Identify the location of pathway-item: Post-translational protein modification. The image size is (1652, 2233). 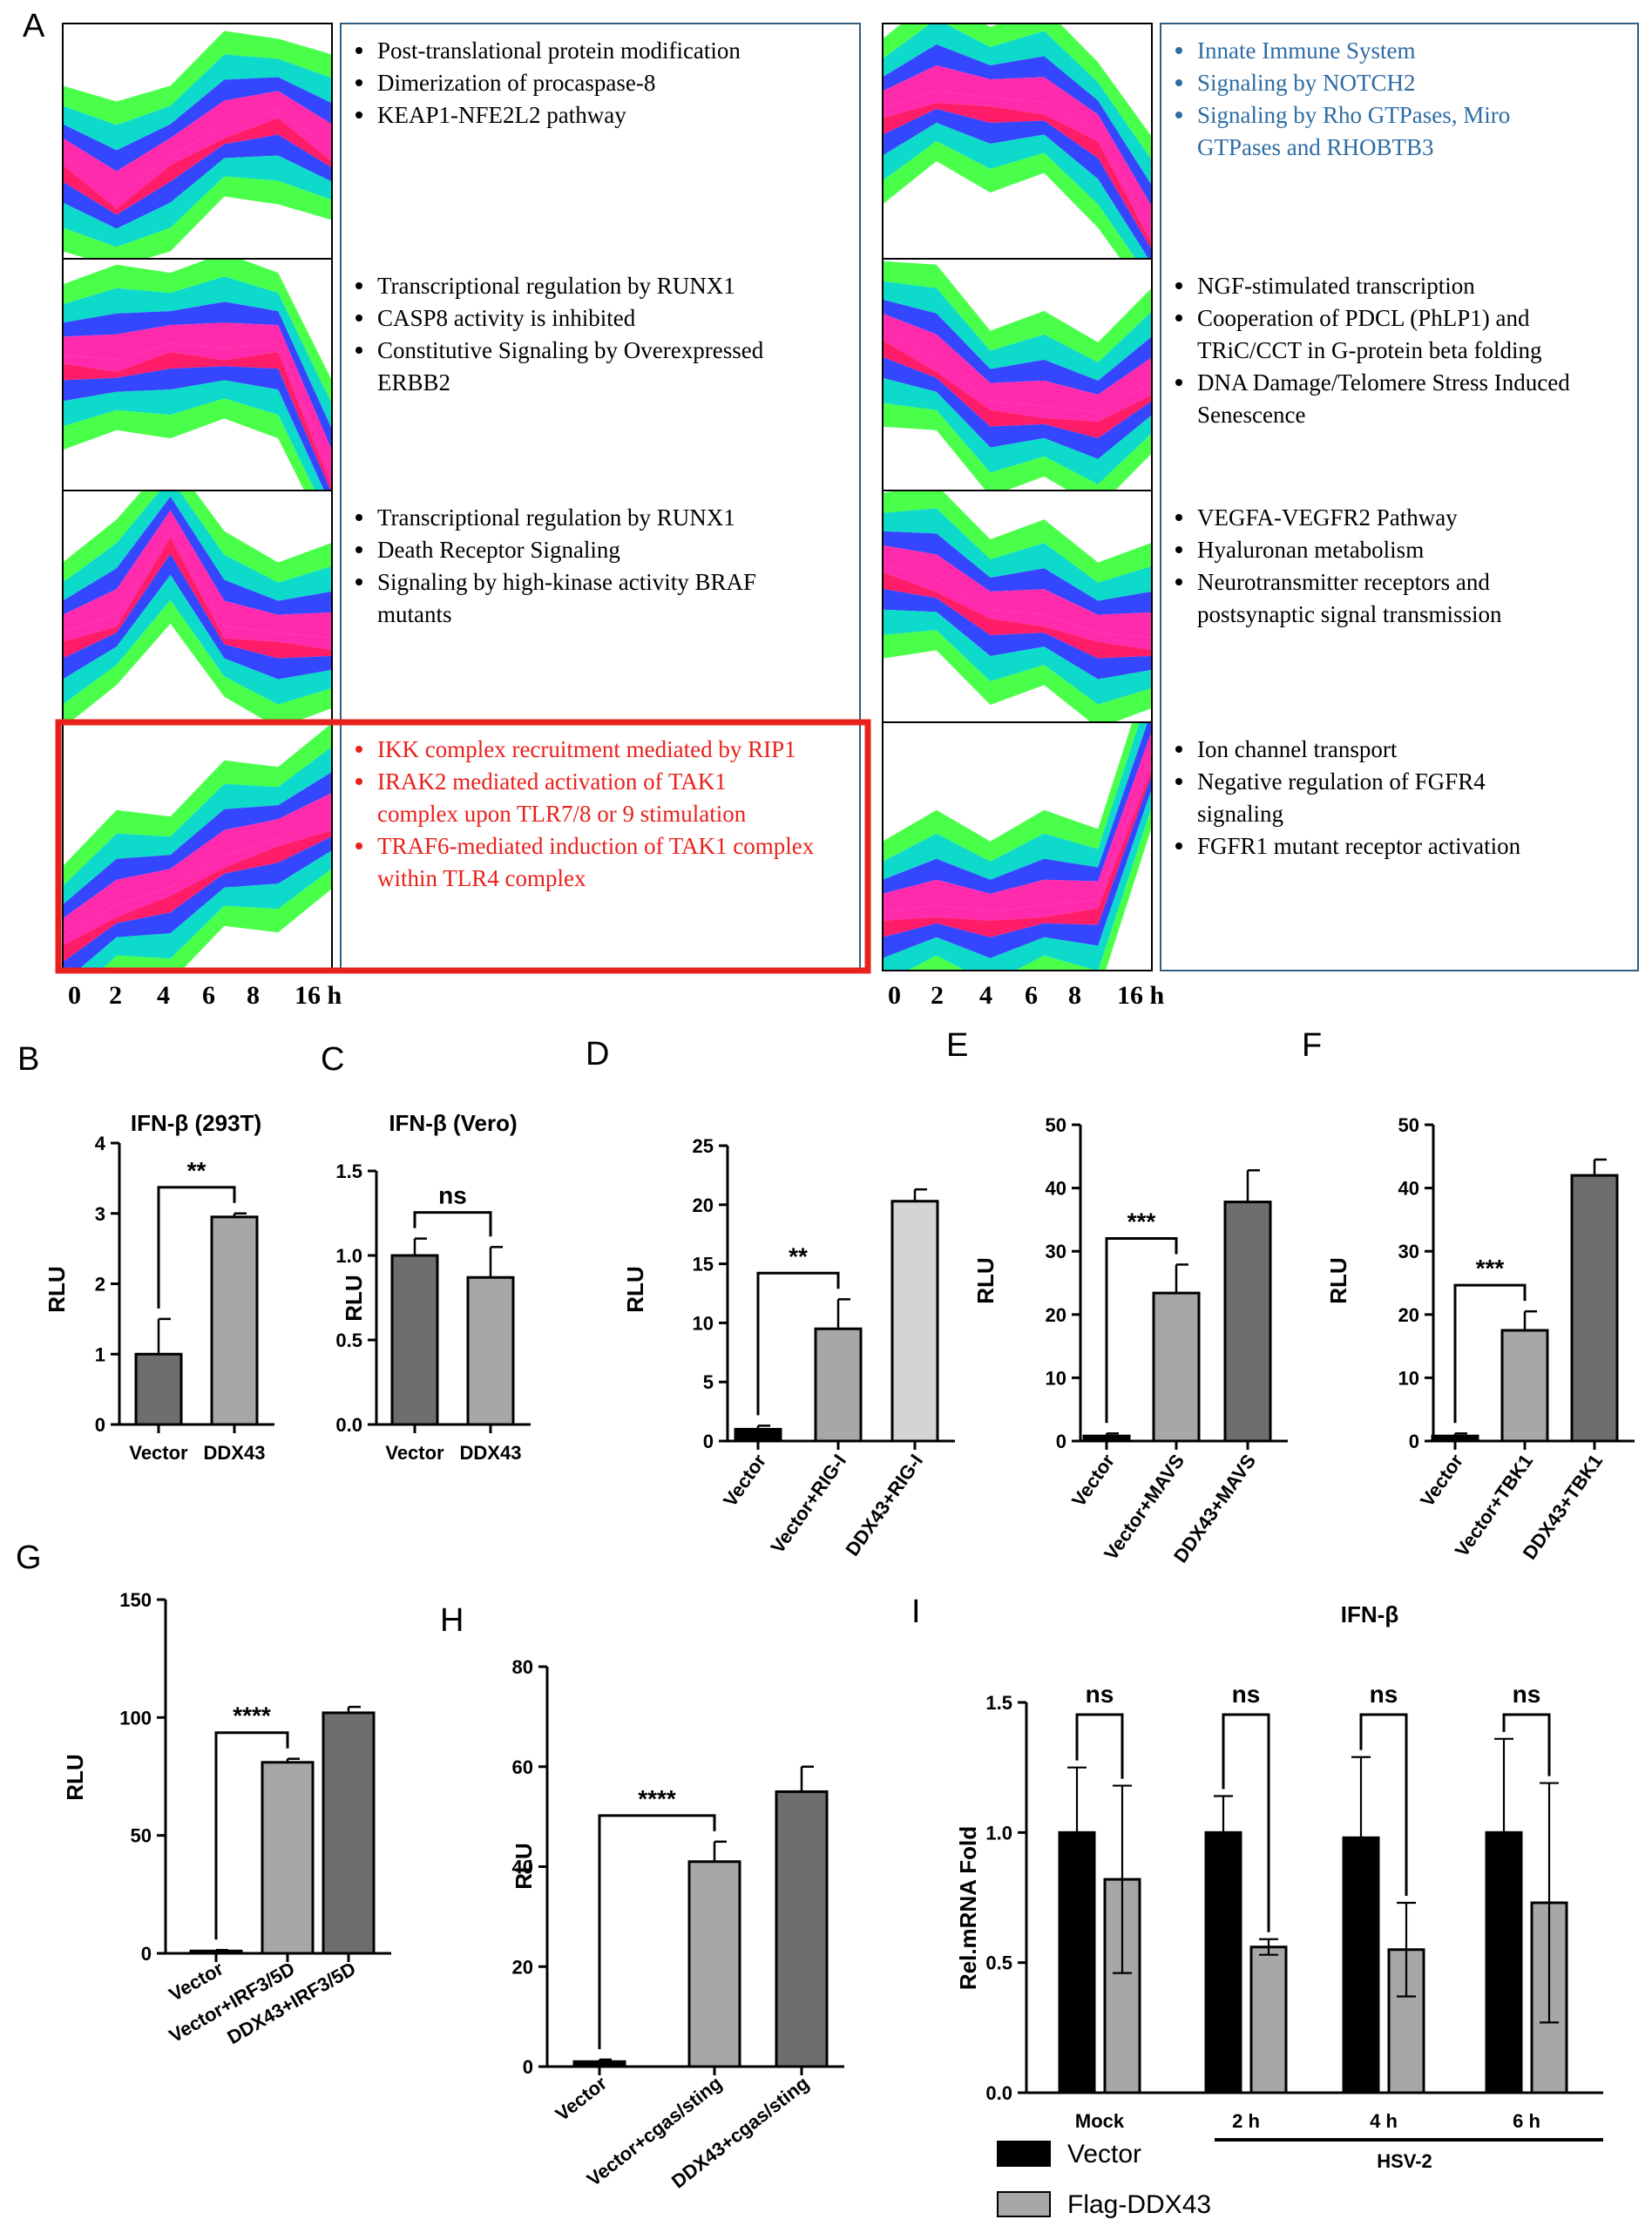
(559, 50).